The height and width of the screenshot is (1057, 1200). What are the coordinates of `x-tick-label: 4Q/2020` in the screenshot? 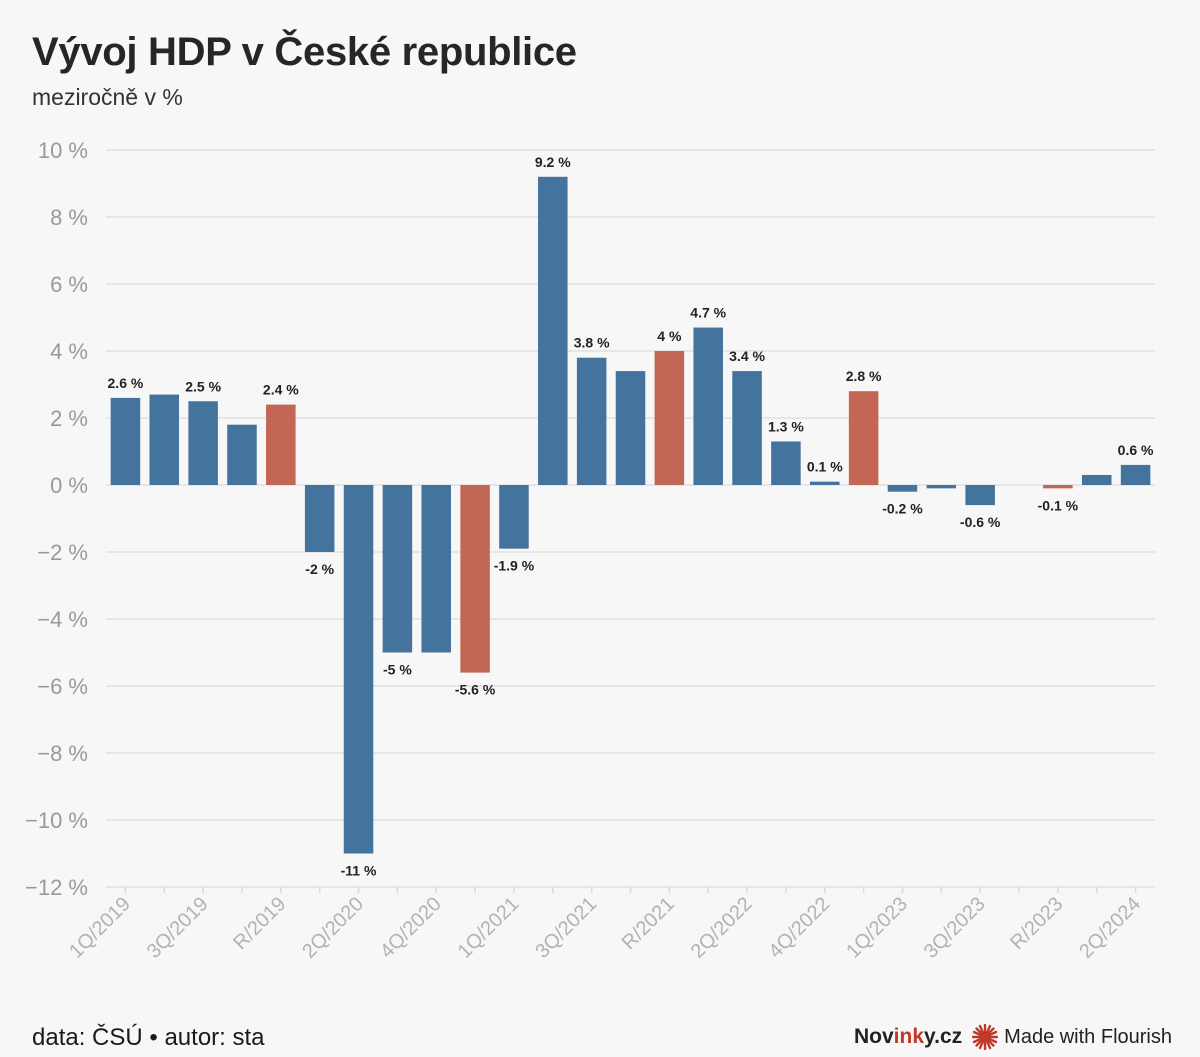 It's located at (411, 928).